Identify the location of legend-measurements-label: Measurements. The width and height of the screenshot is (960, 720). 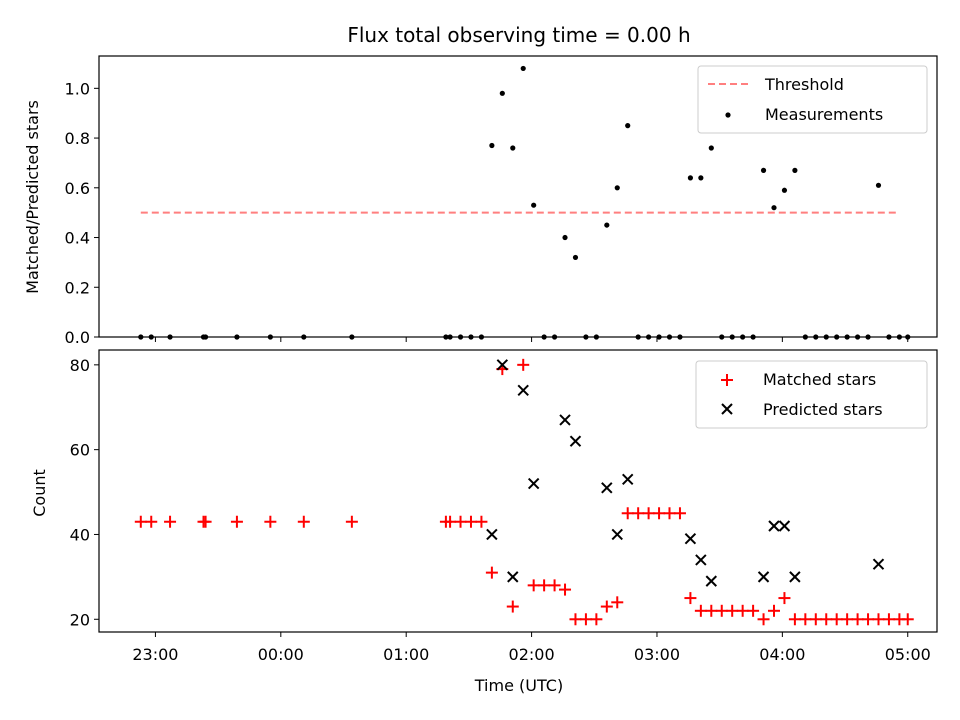
(824, 114).